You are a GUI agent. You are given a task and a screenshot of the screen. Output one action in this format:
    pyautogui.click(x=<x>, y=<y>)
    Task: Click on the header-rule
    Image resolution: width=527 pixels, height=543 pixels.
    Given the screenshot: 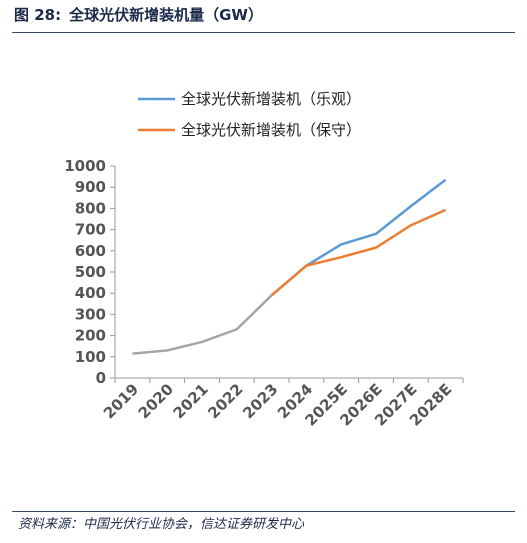 What is the action you would take?
    pyautogui.click(x=263, y=32)
    